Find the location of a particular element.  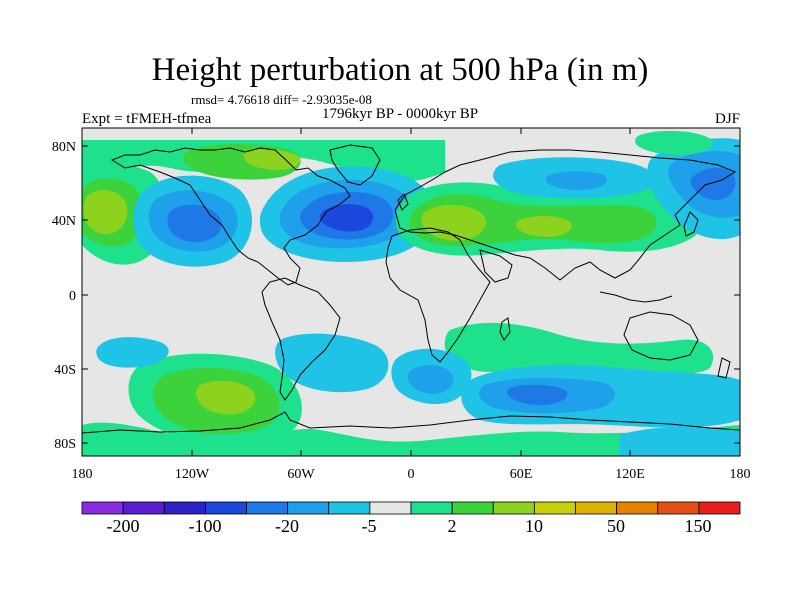

s-atlantic-low-core is located at coordinates (430, 379).